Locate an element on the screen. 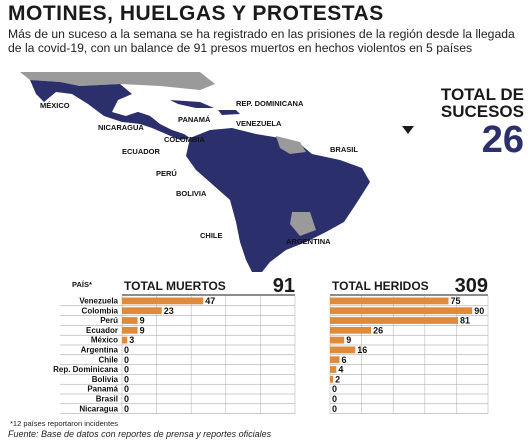 Image resolution: width=529 pixels, height=443 pixels. page-title: MOTINES, HUELGAS Y PROTESTAS is located at coordinates (196, 13).